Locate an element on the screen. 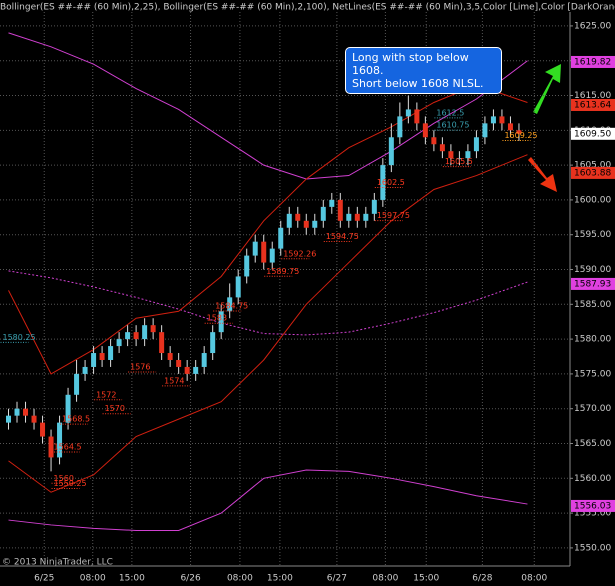 The image size is (615, 586). level-label: 1580.25 is located at coordinates (19, 337).